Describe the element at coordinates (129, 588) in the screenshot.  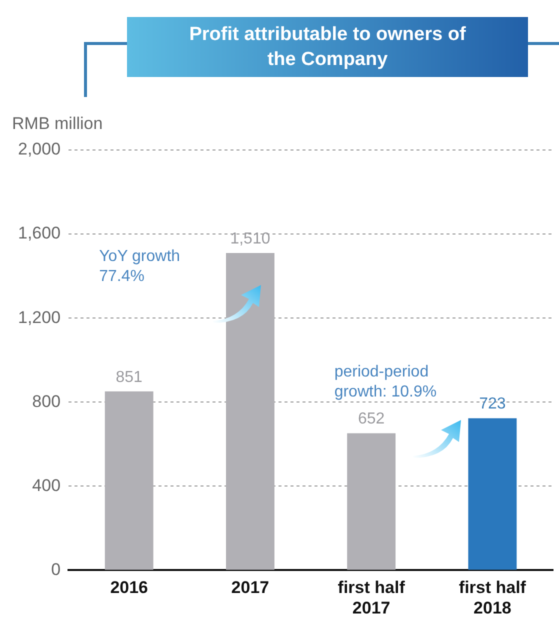
I see `x-tick-label: 2016` at that location.